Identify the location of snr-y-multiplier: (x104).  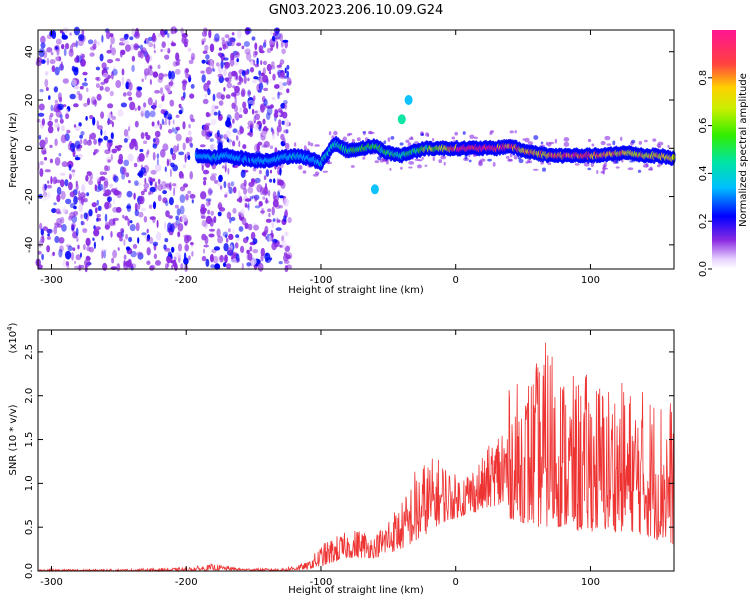
(12, 337).